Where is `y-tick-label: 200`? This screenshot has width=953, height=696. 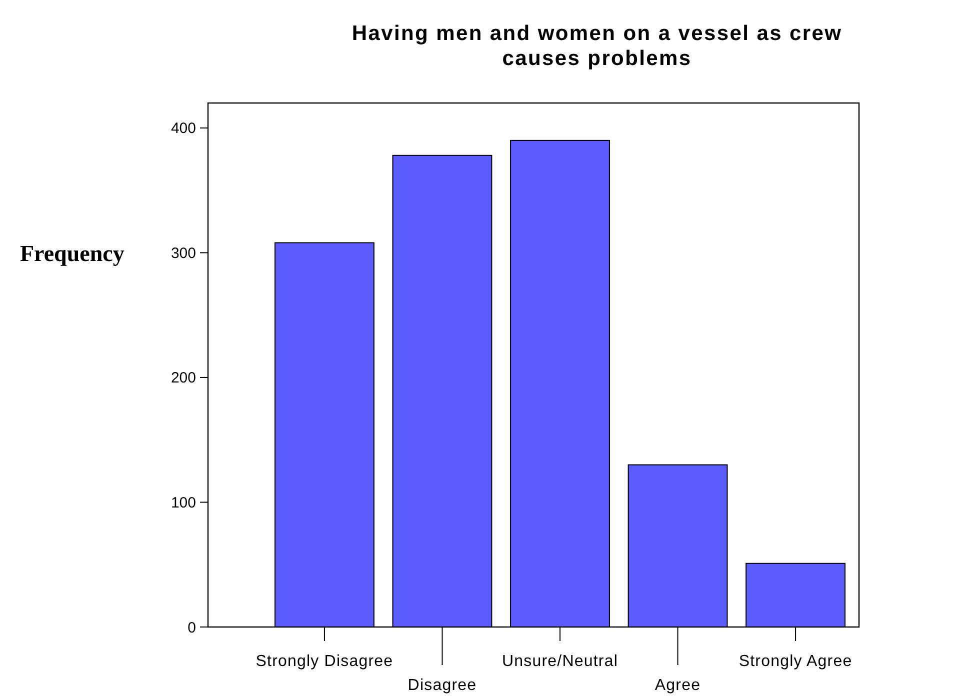
y-tick-label: 200 is located at coordinates (183, 378).